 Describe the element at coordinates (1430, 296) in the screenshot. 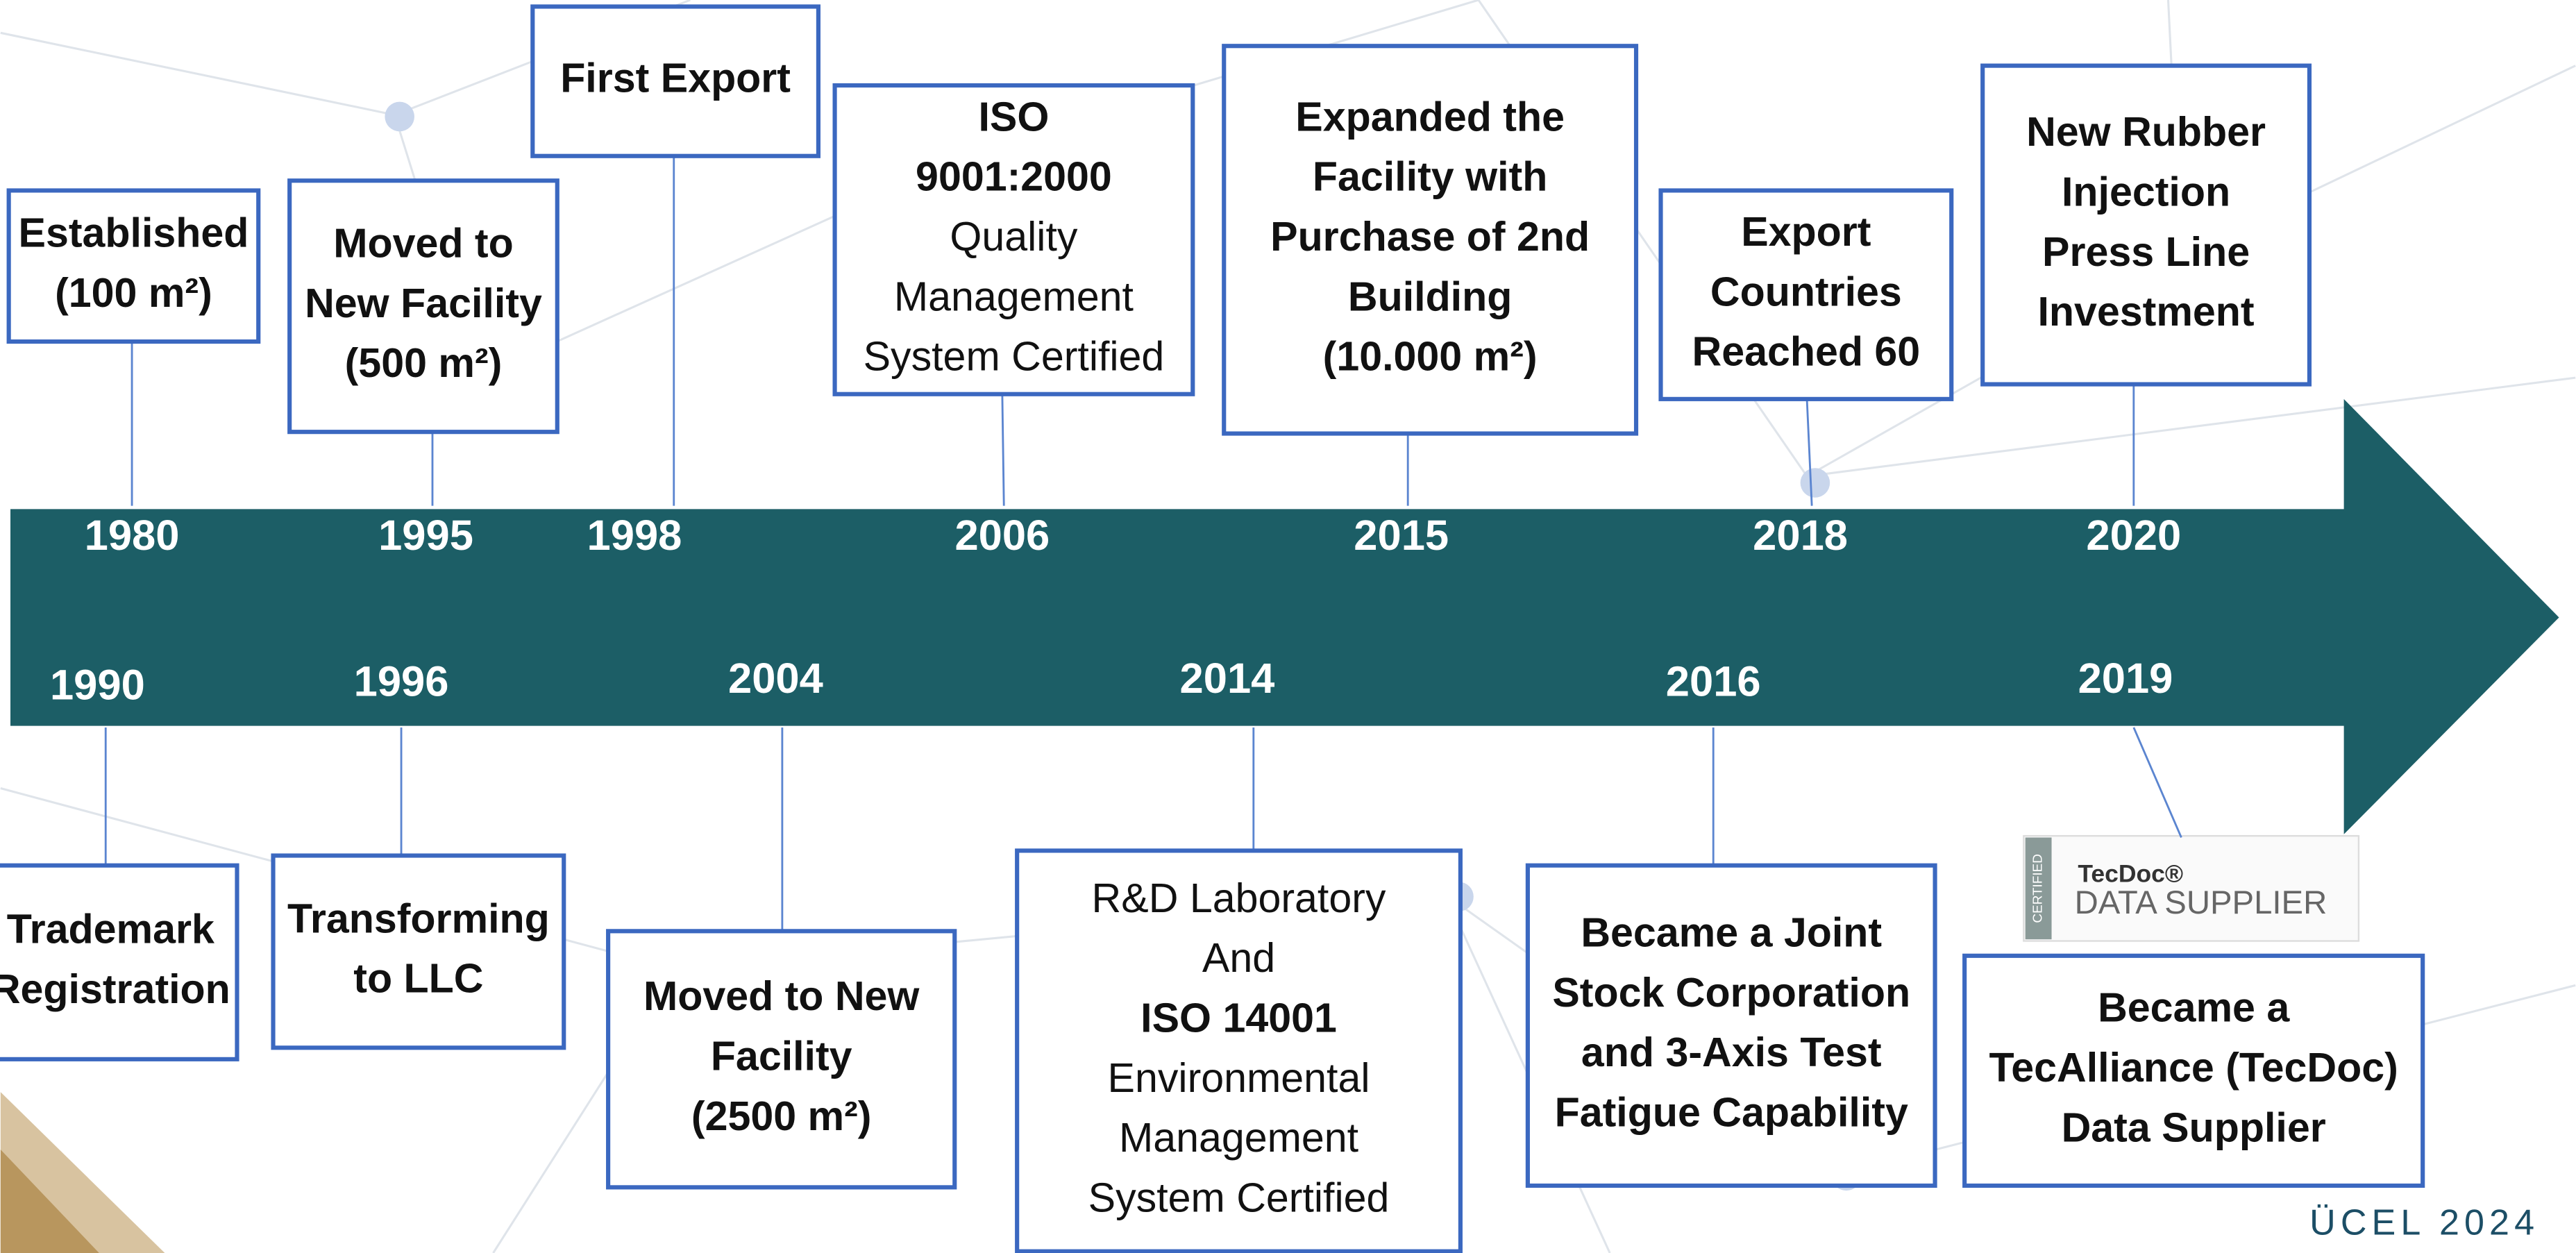

I see `event-label: Building` at that location.